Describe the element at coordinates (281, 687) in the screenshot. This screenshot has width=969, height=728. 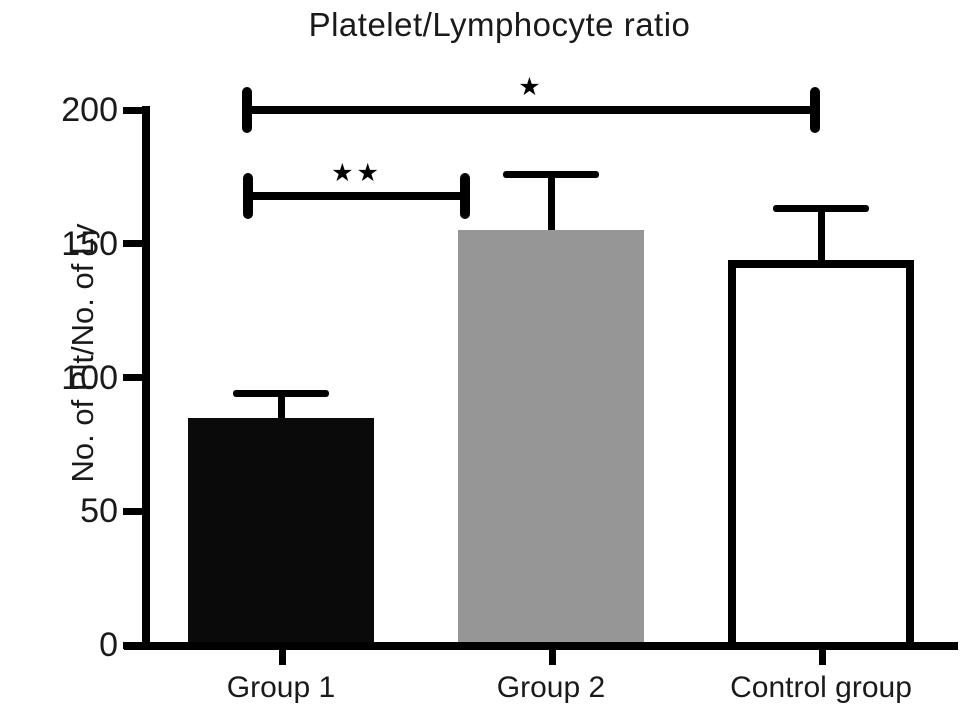
I see `x-category-label: Group 1` at that location.